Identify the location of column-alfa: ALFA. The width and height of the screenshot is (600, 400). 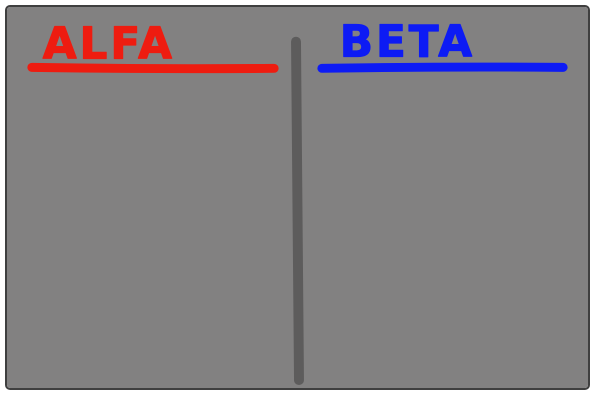
(153, 46).